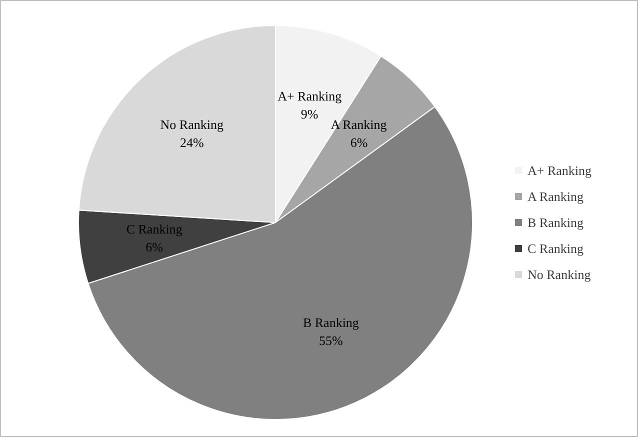 The height and width of the screenshot is (439, 640). What do you see at coordinates (560, 274) in the screenshot?
I see `legend-label: No Ranking` at bounding box center [560, 274].